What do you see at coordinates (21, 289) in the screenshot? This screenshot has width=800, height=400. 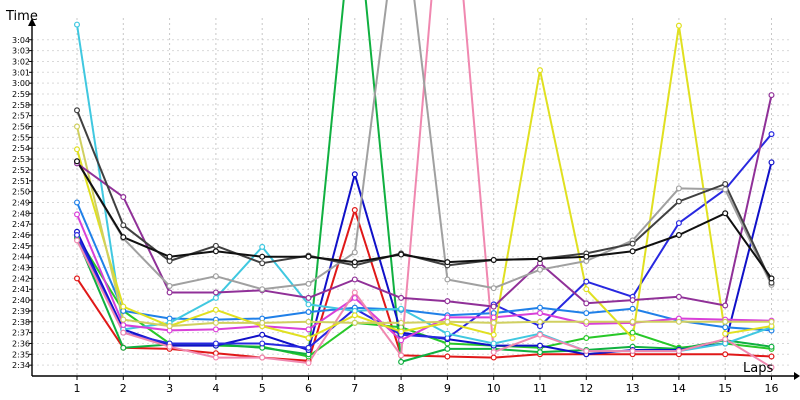 I see `y-tick-label: 2:41` at bounding box center [21, 289].